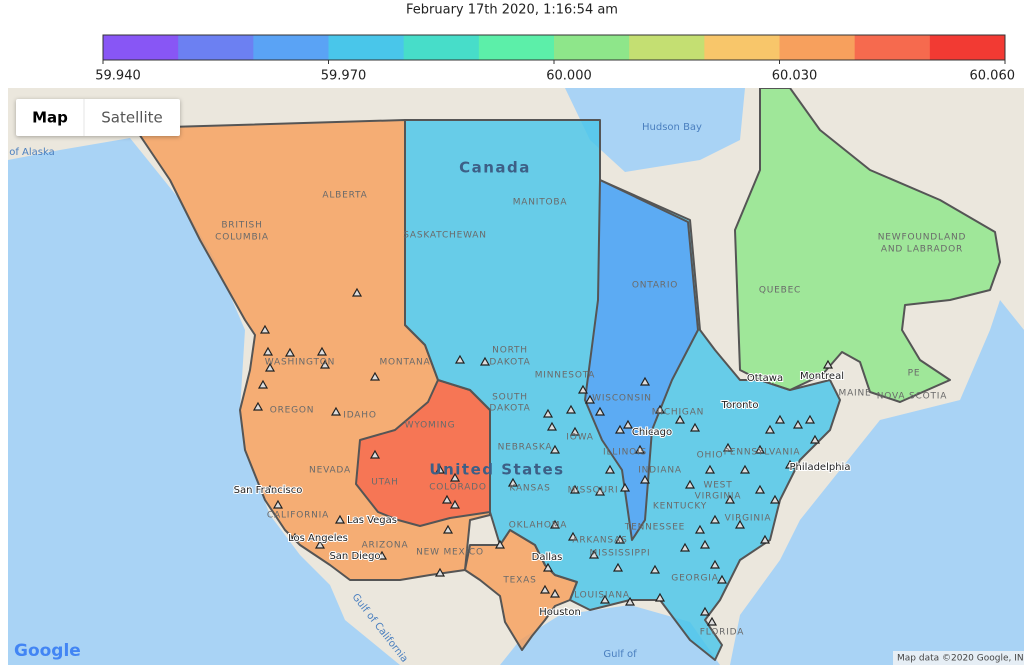 The height and width of the screenshot is (665, 1024). I want to click on state-label: NOVA SCOTIA, so click(912, 397).